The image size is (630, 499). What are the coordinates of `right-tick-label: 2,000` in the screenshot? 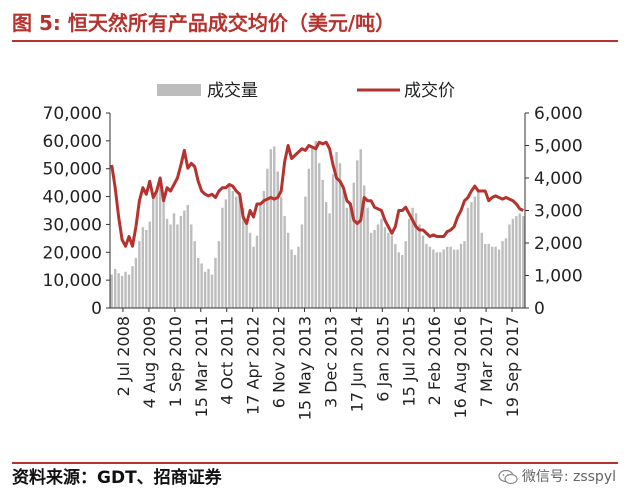 It's located at (558, 244).